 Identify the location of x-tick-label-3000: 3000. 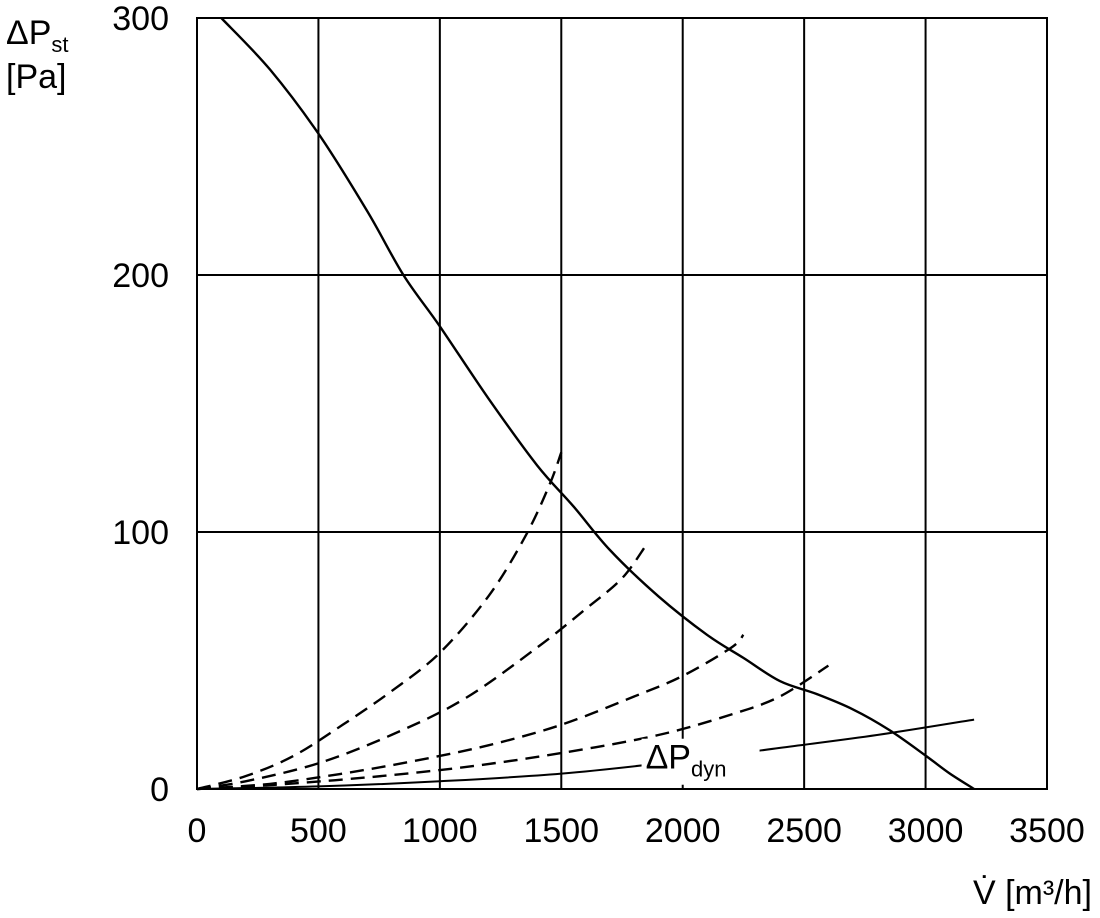
(926, 831).